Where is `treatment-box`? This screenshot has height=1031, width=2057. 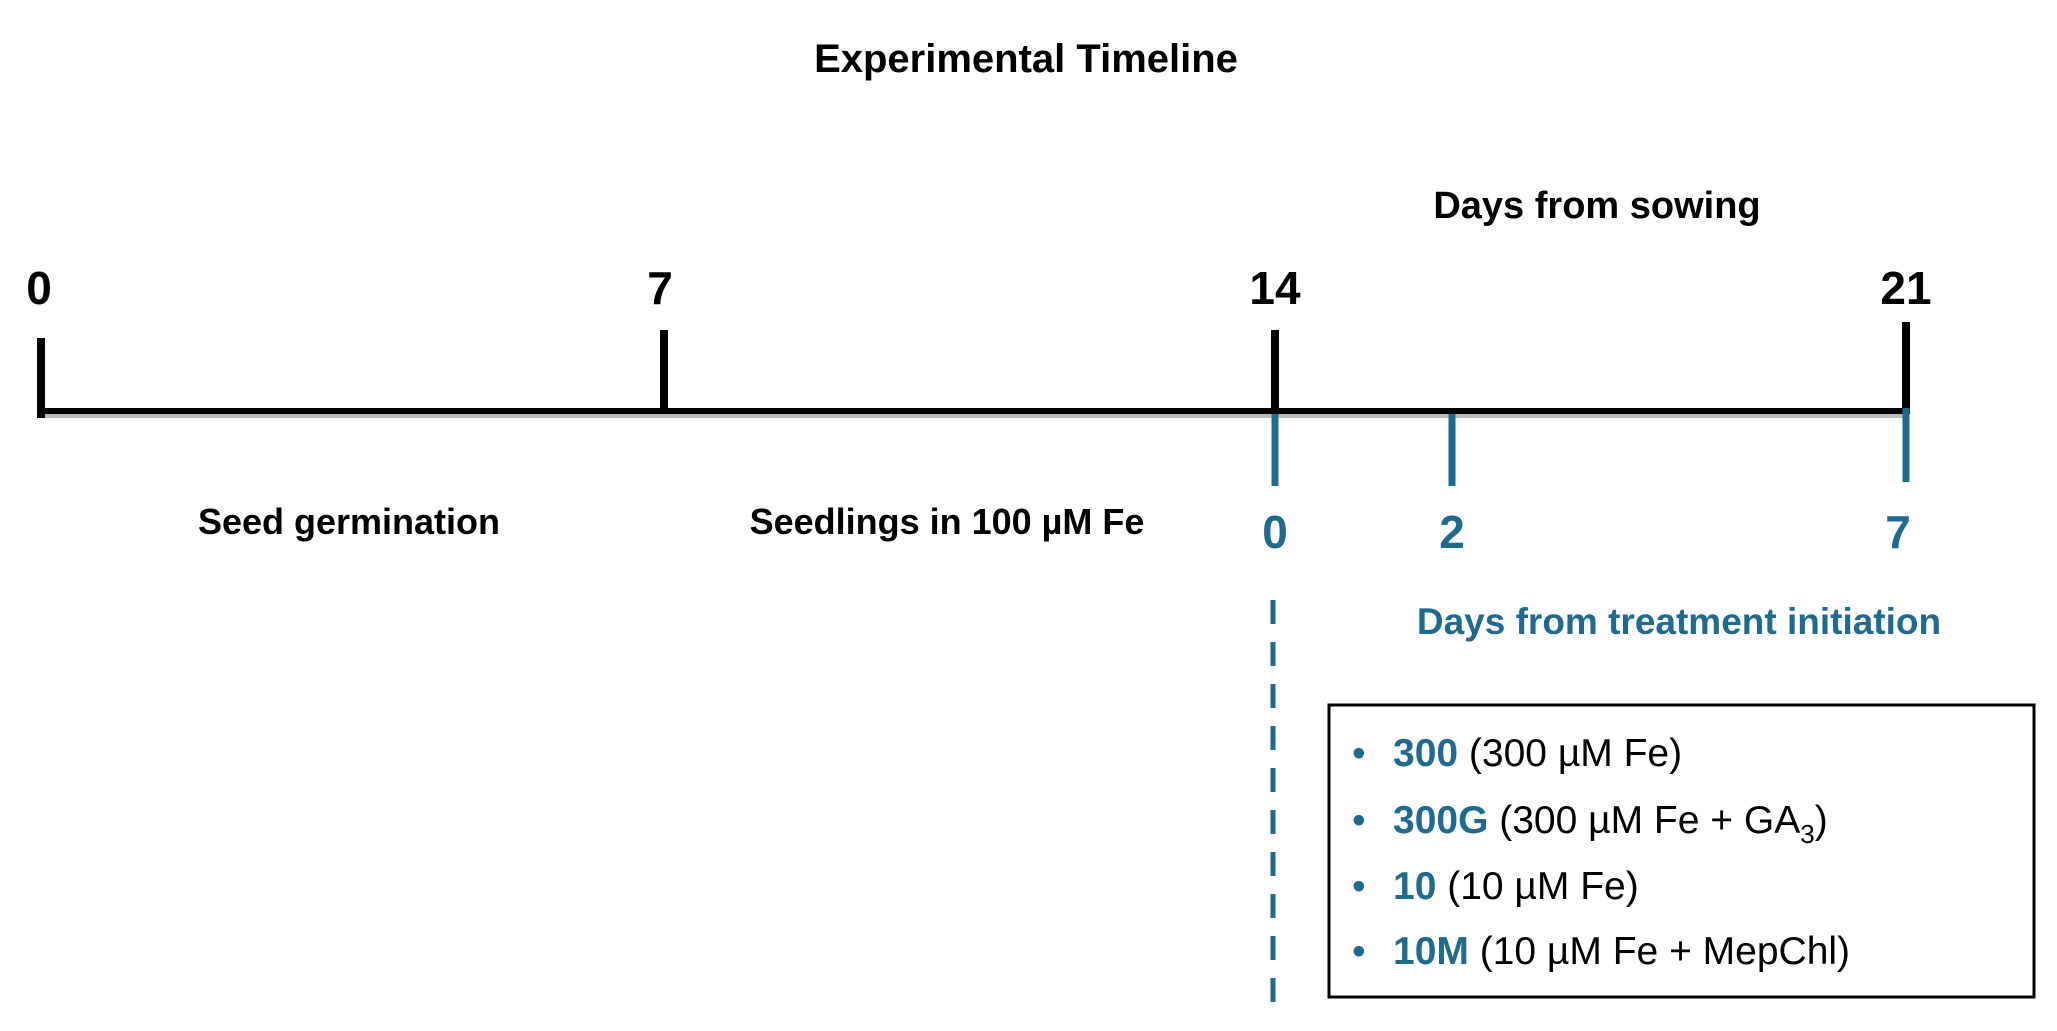
treatment-box is located at coordinates (1681, 851).